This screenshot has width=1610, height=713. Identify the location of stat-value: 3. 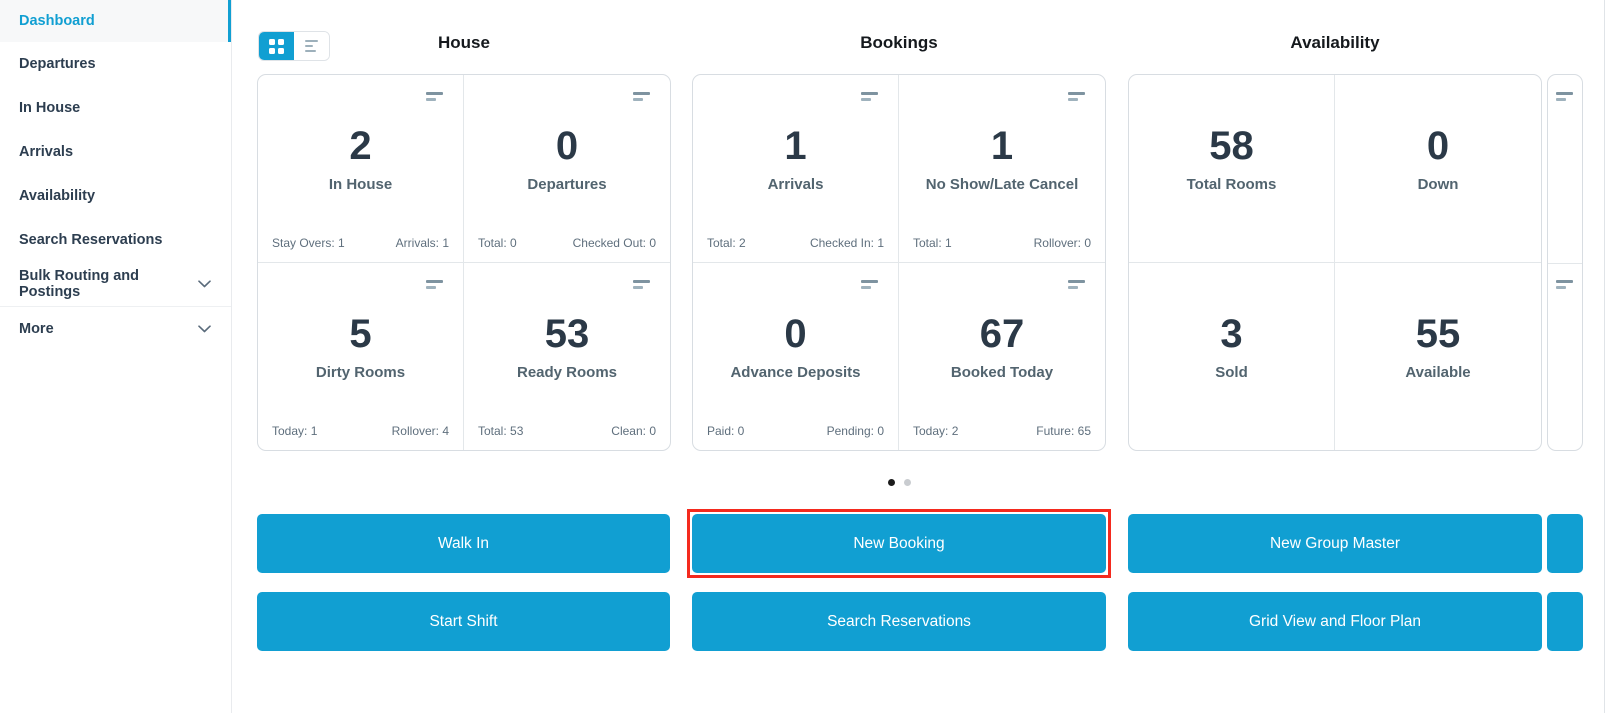
(1231, 334).